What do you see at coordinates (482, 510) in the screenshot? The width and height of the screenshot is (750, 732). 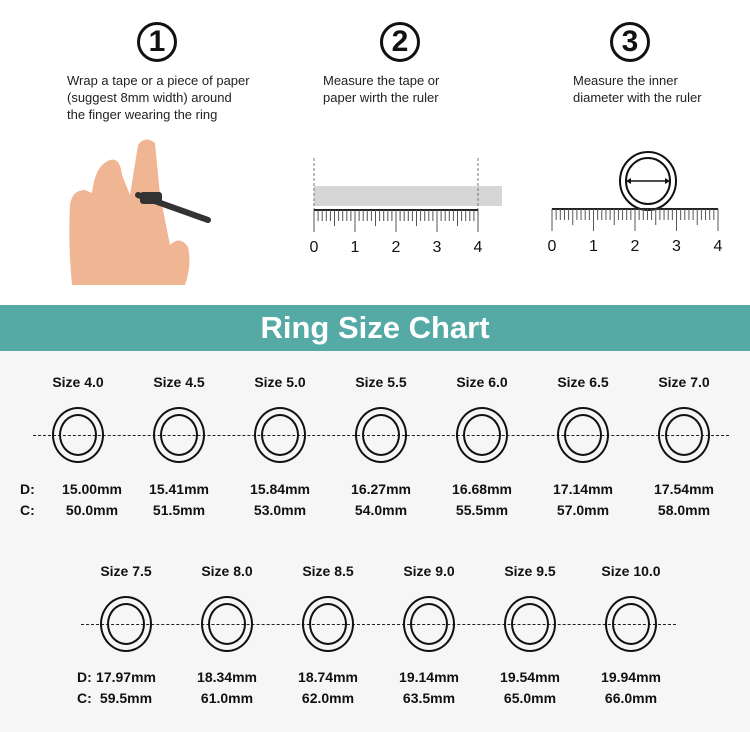 I see `circumference-value: 55.5mm` at bounding box center [482, 510].